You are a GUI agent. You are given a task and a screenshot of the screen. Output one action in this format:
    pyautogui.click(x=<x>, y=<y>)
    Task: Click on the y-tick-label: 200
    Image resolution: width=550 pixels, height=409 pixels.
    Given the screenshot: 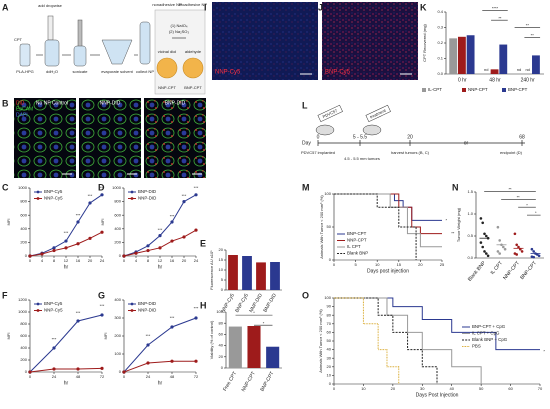 What is the action you would take?
    pyautogui.click(x=23, y=241)
    